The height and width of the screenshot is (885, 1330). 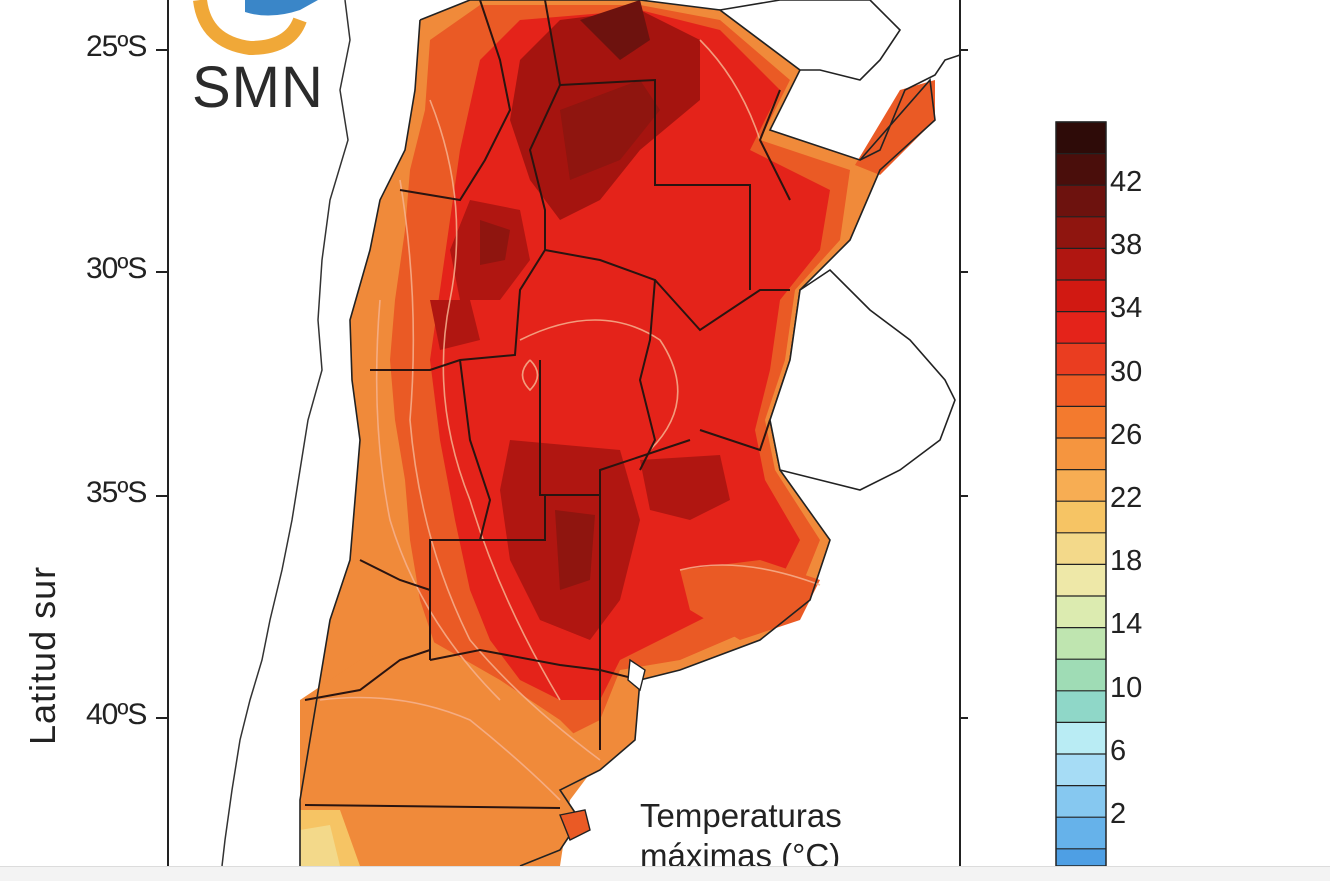 I want to click on y-axis-label: Latitud sur, so click(x=42, y=655).